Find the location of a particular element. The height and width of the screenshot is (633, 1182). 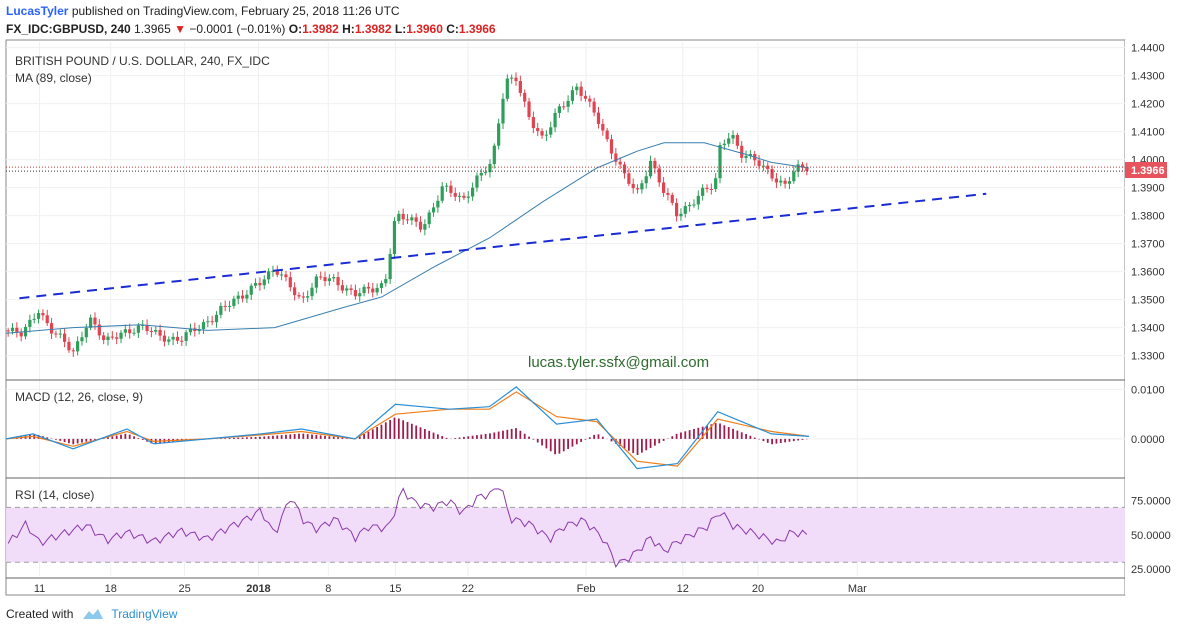

macd-line is located at coordinates (407, 428).